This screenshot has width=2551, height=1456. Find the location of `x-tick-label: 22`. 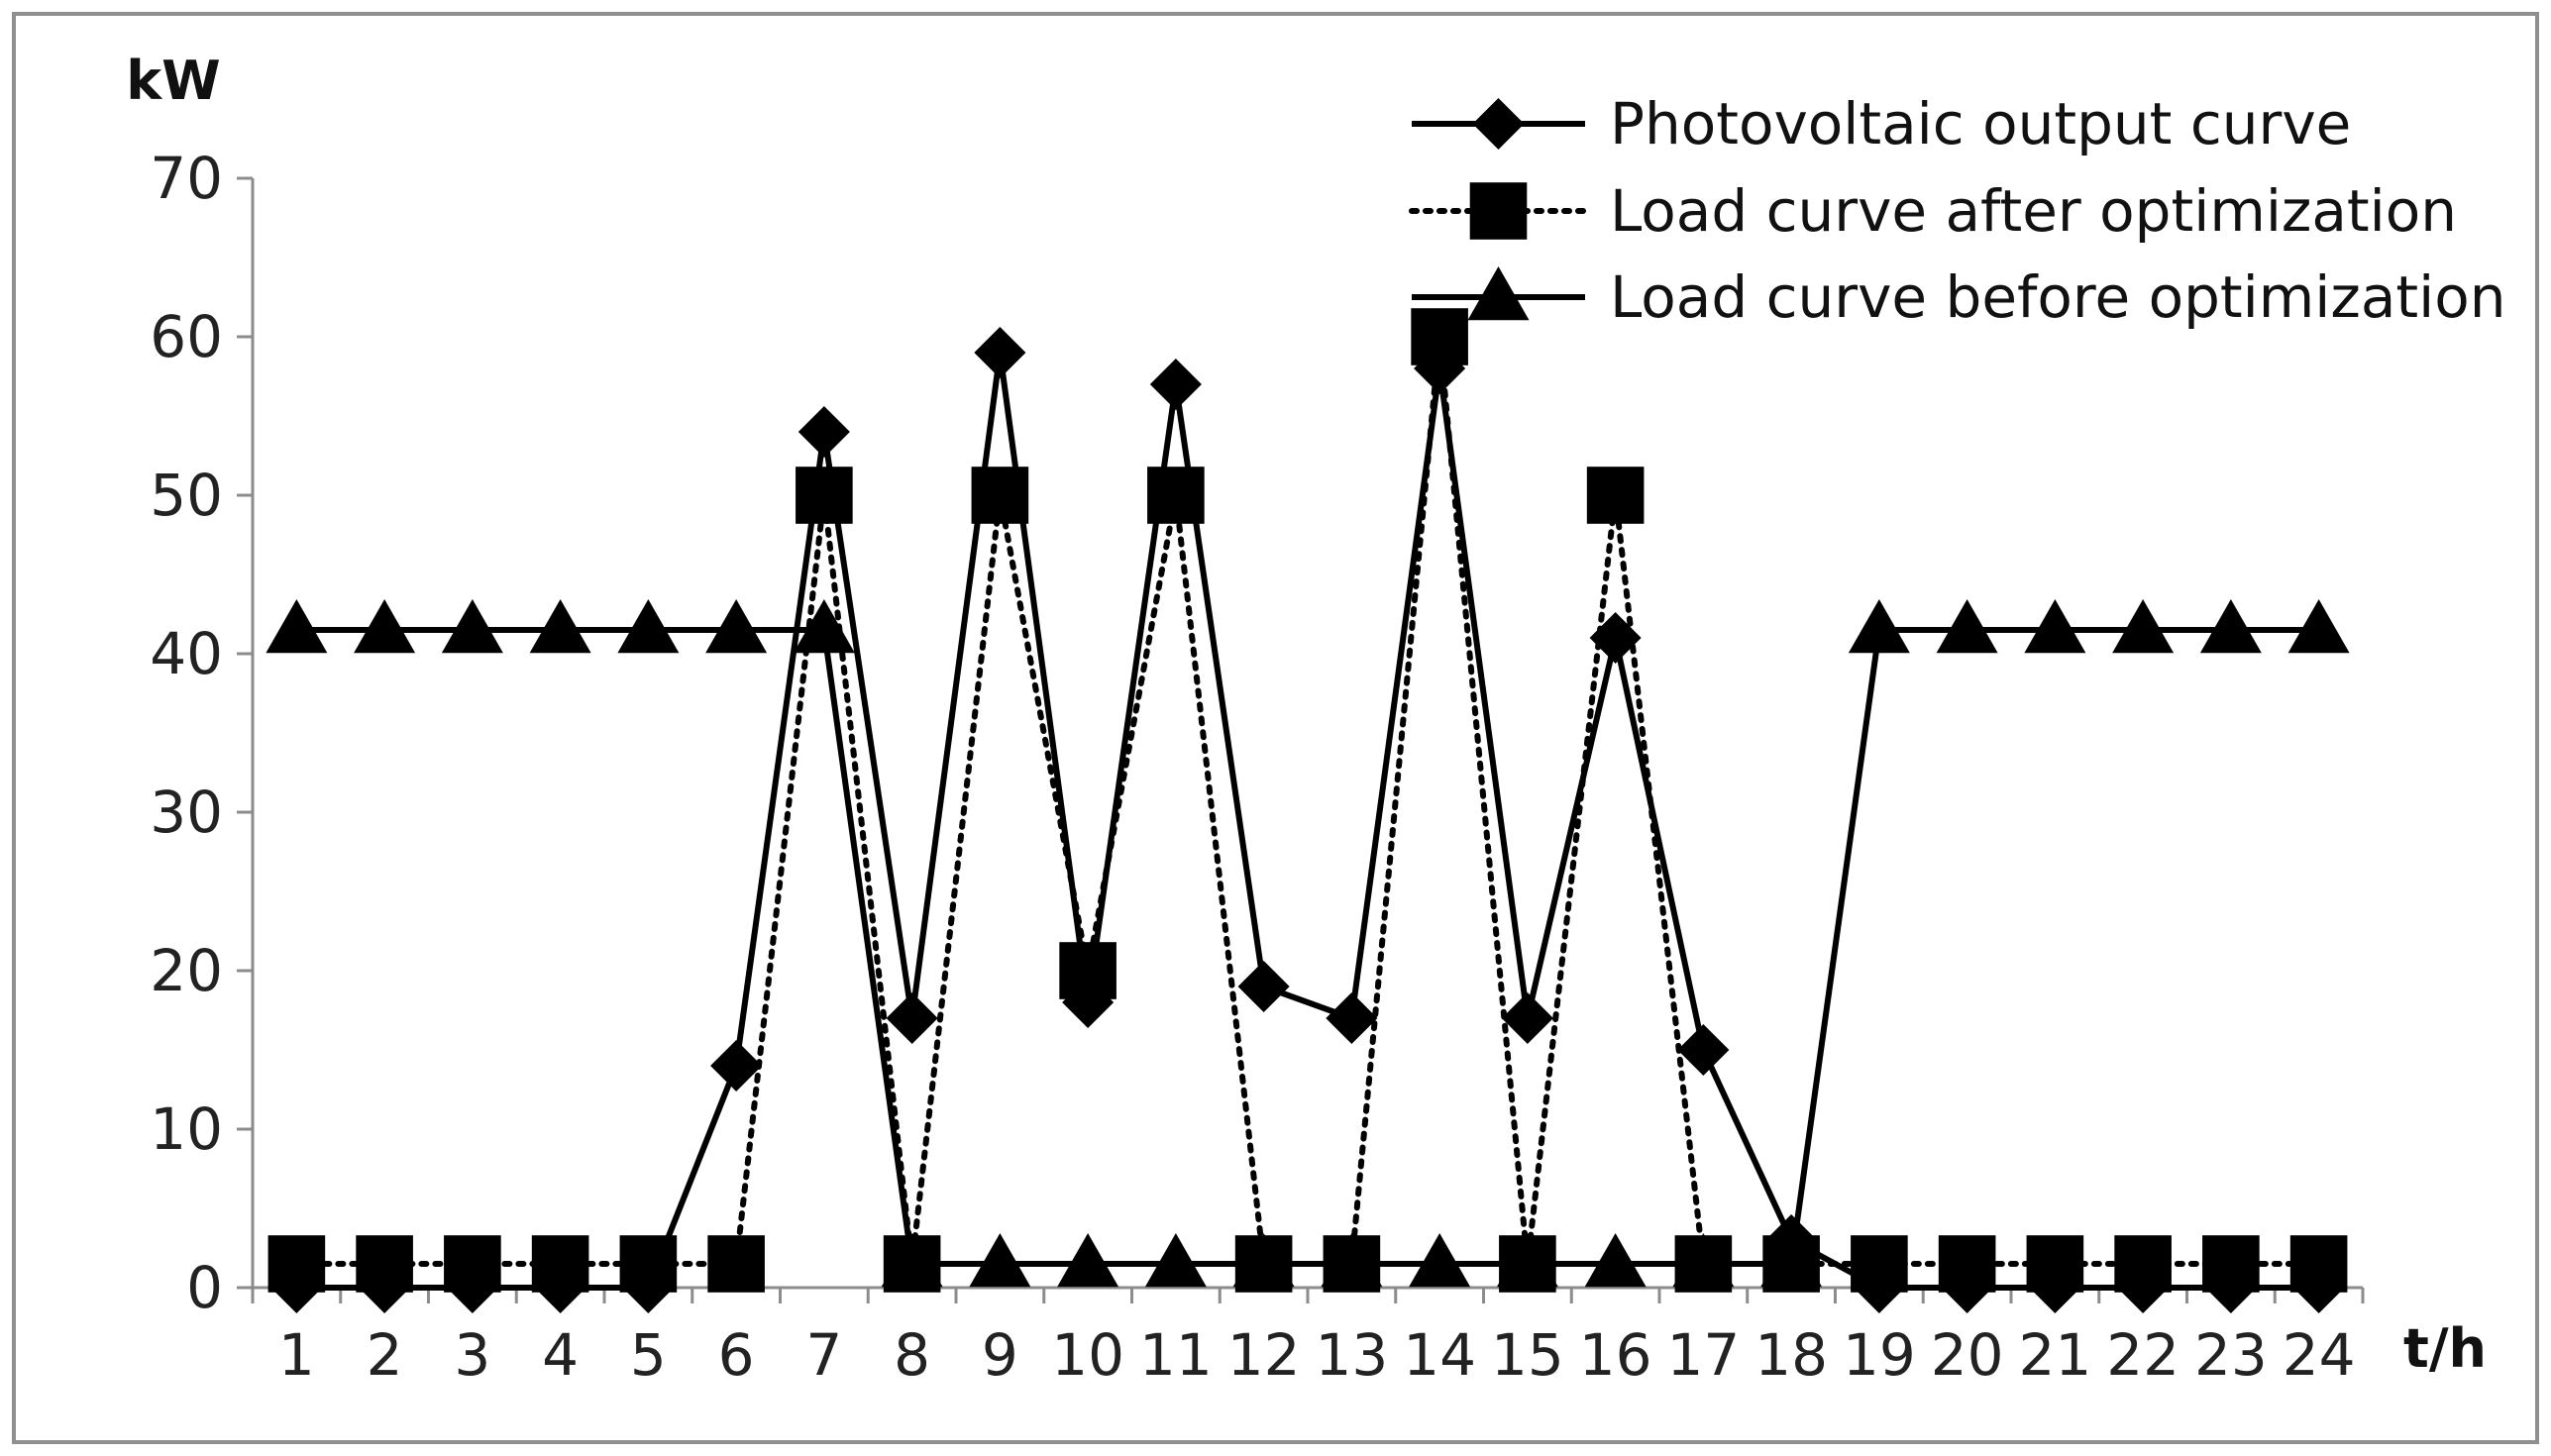

x-tick-label: 22 is located at coordinates (2143, 1355).